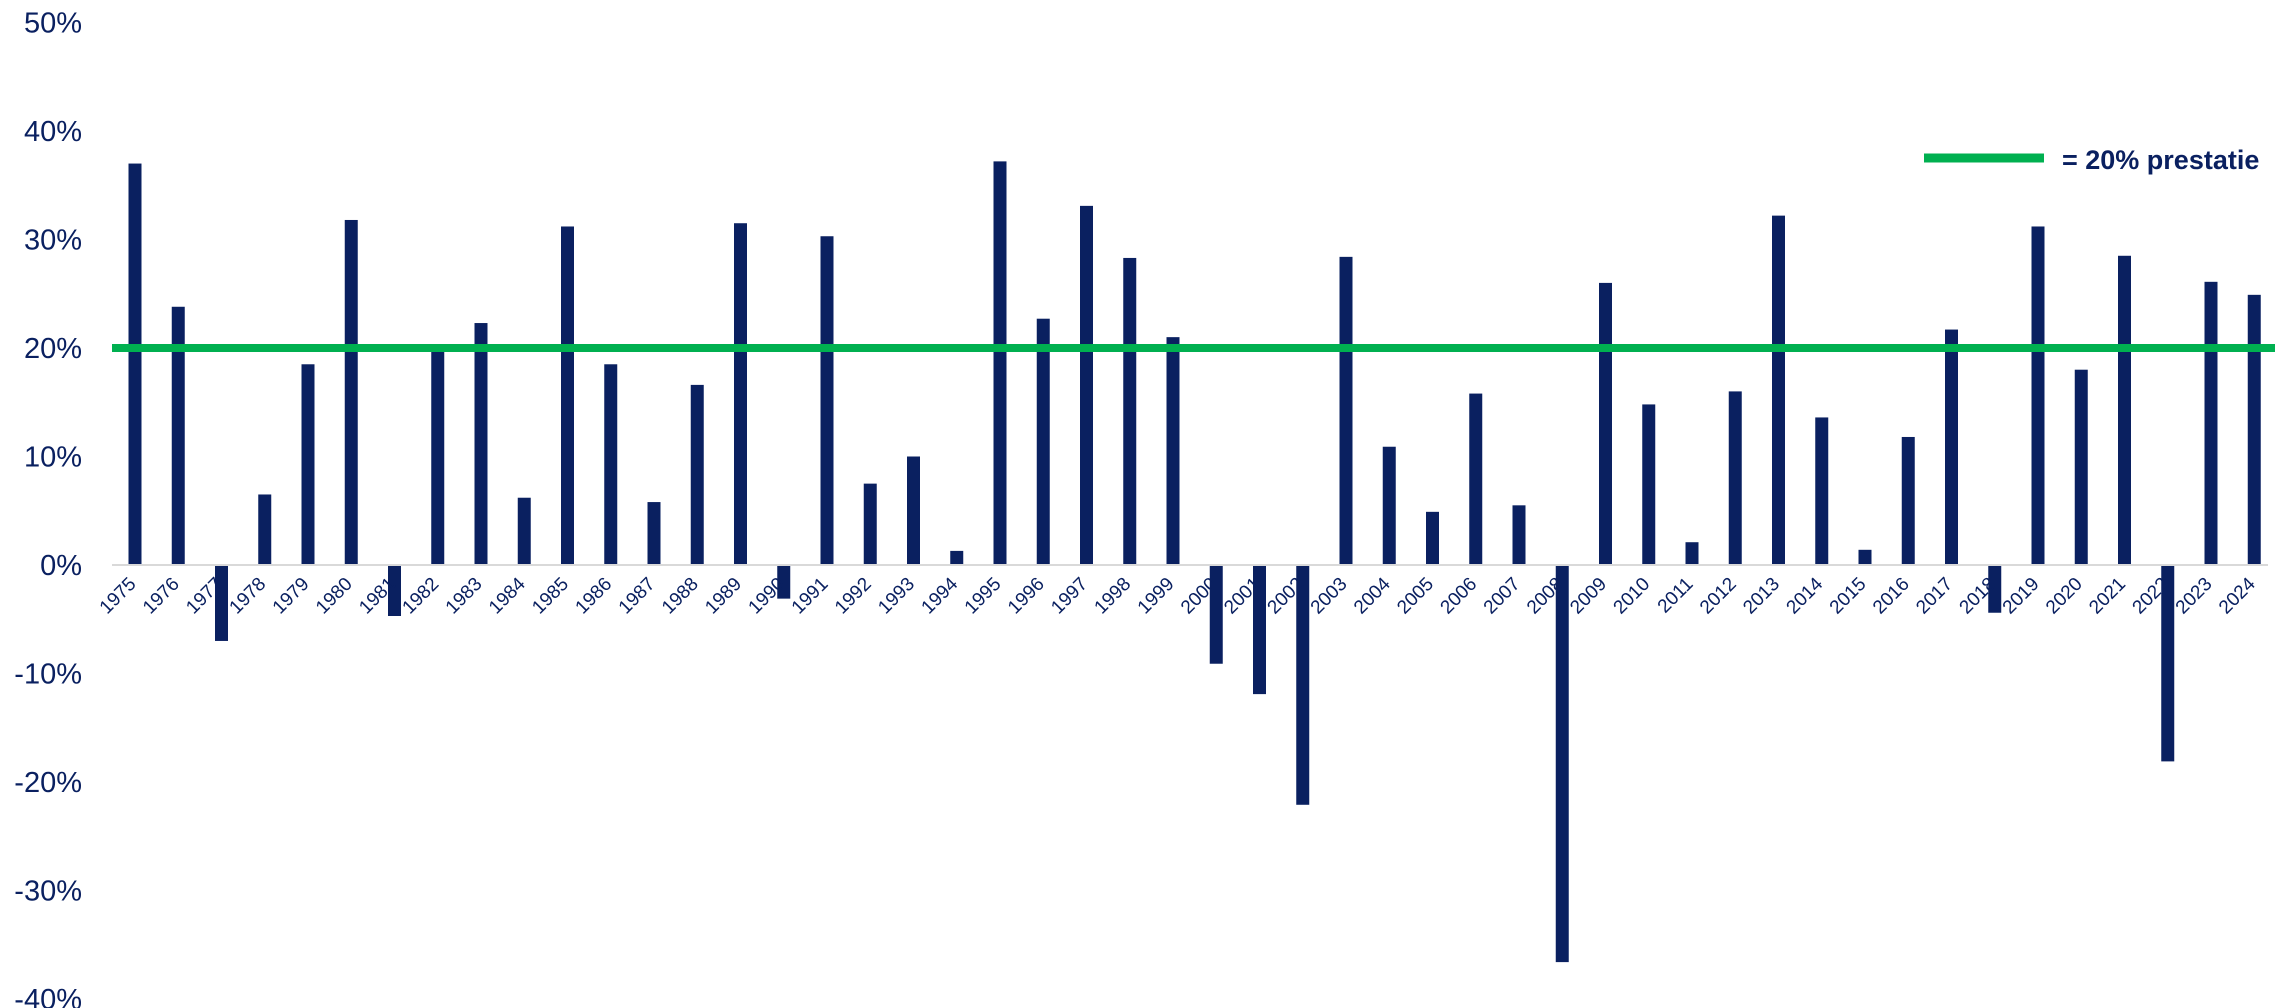 The height and width of the screenshot is (1008, 2295). I want to click on bar-1995, so click(1000, 363).